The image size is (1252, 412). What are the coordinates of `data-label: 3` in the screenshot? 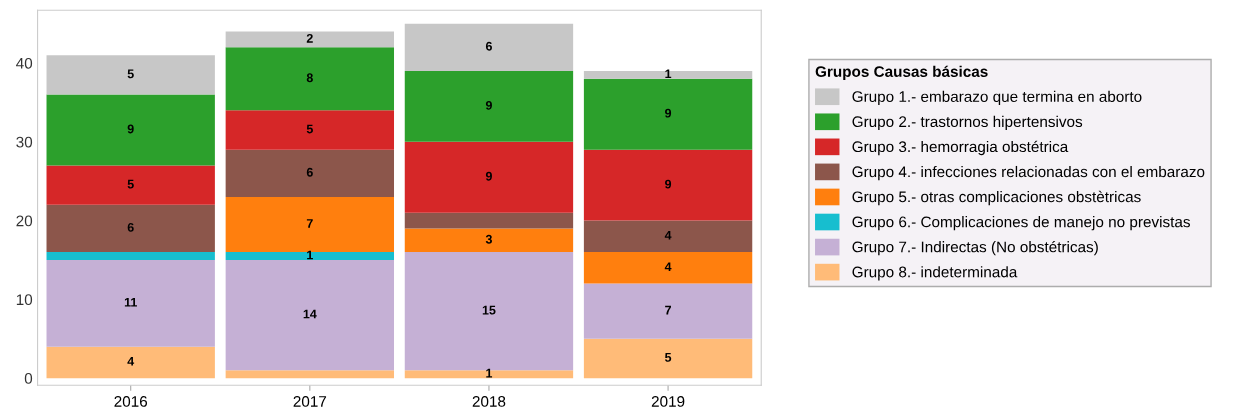 It's located at (488, 239).